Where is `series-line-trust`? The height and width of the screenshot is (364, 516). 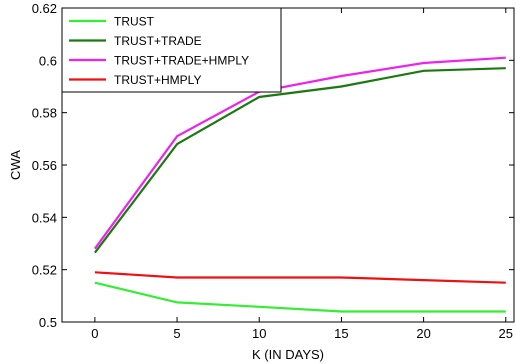 series-line-trust is located at coordinates (300, 297).